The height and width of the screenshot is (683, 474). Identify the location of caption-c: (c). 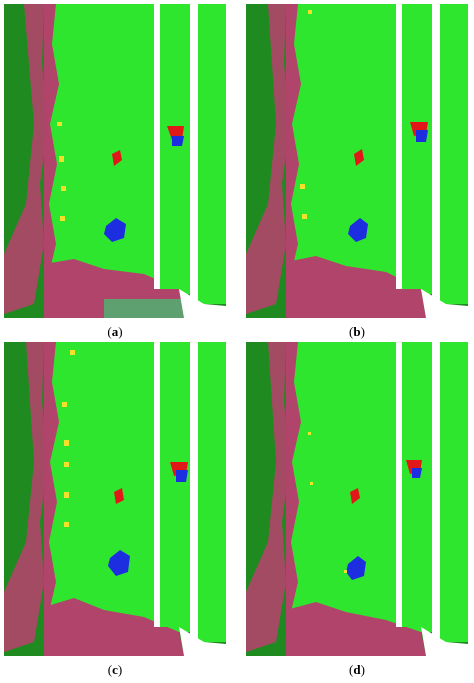
(115, 669).